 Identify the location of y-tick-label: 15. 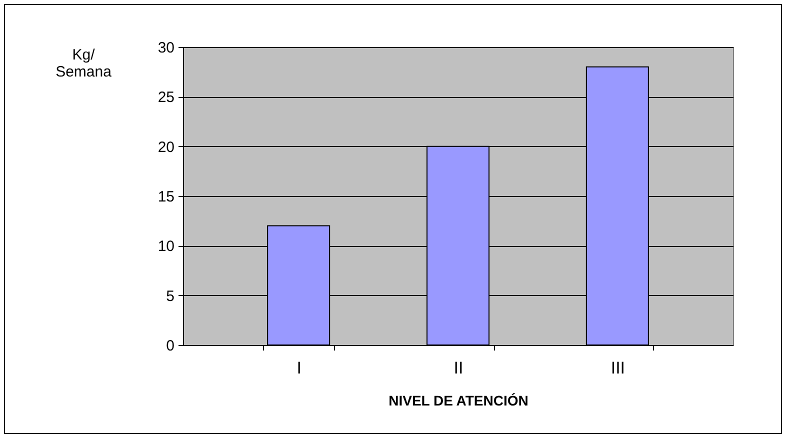
(166, 197).